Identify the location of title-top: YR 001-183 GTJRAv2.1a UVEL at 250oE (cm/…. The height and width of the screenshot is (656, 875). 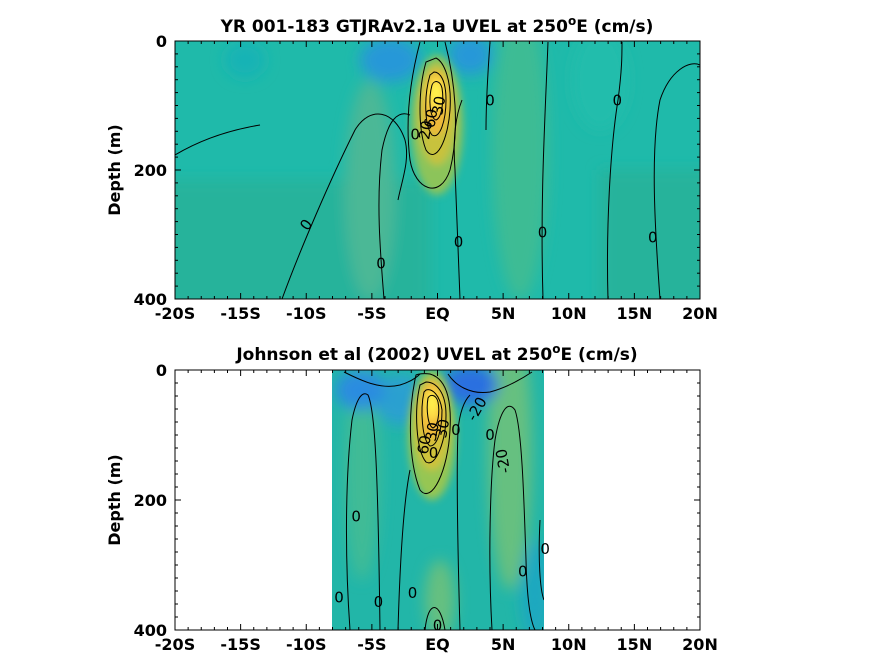
(437, 25).